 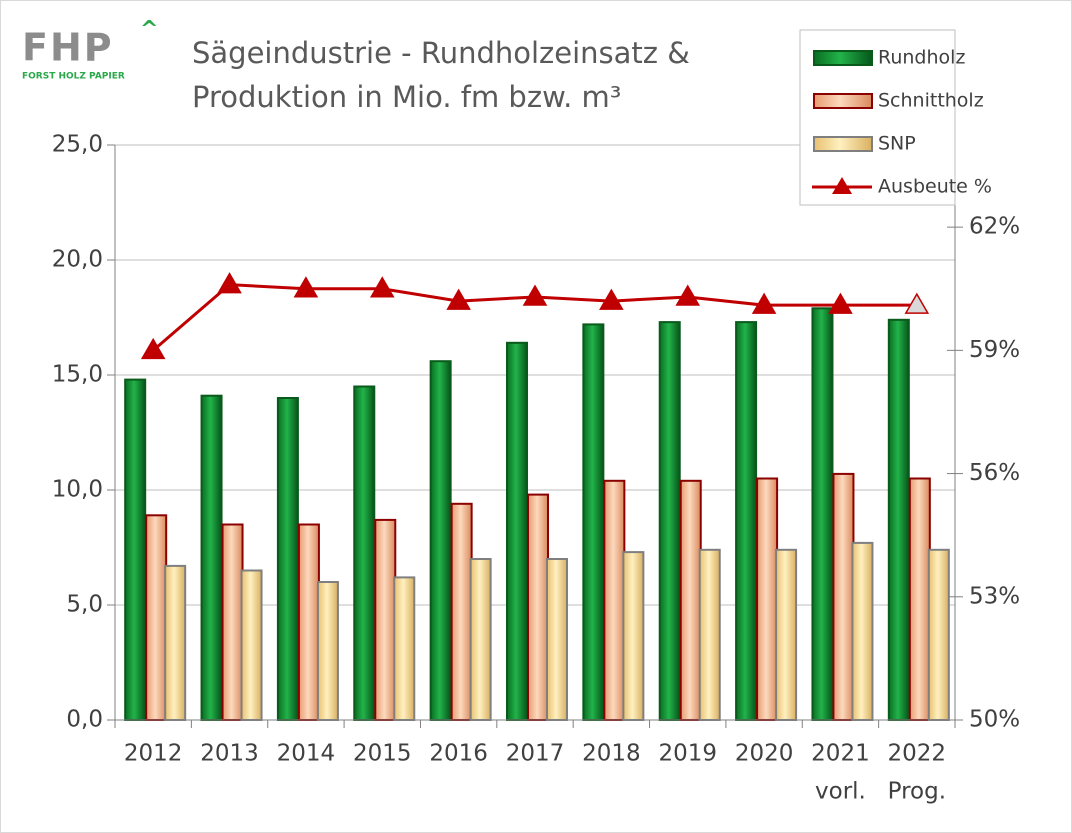 I want to click on y-tick-label: 25,0, so click(x=77, y=145).